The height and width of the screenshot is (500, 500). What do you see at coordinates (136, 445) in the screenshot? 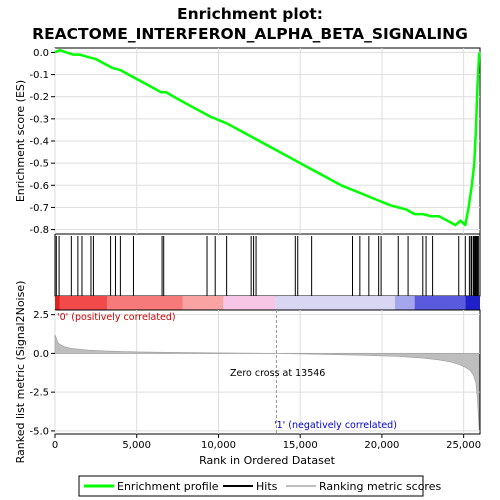
I see `x-tick-label: 5,000` at bounding box center [136, 445].